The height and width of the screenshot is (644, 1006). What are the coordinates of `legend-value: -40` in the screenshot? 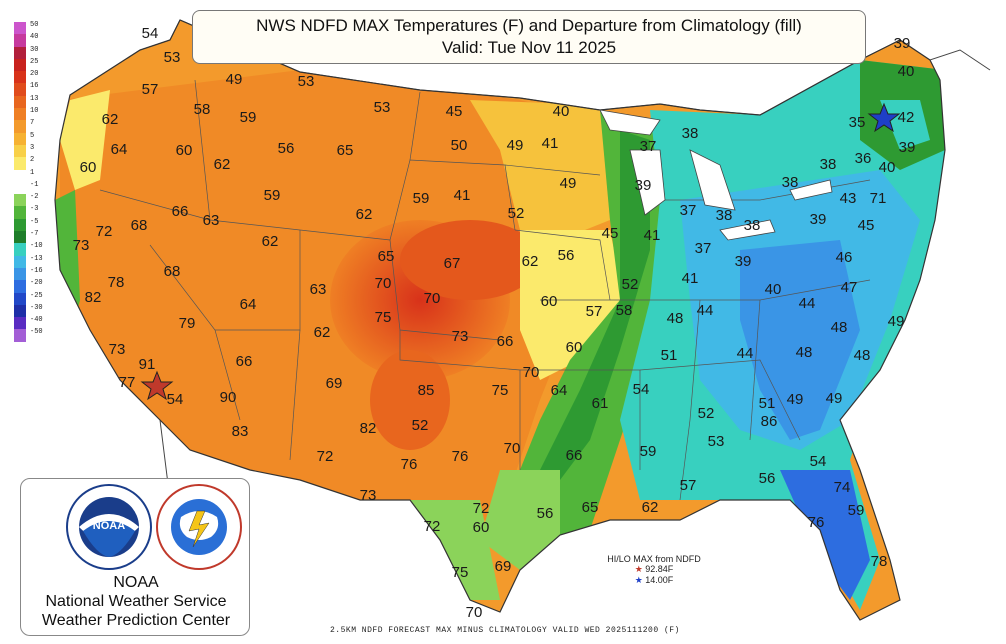 It's located at (36, 320).